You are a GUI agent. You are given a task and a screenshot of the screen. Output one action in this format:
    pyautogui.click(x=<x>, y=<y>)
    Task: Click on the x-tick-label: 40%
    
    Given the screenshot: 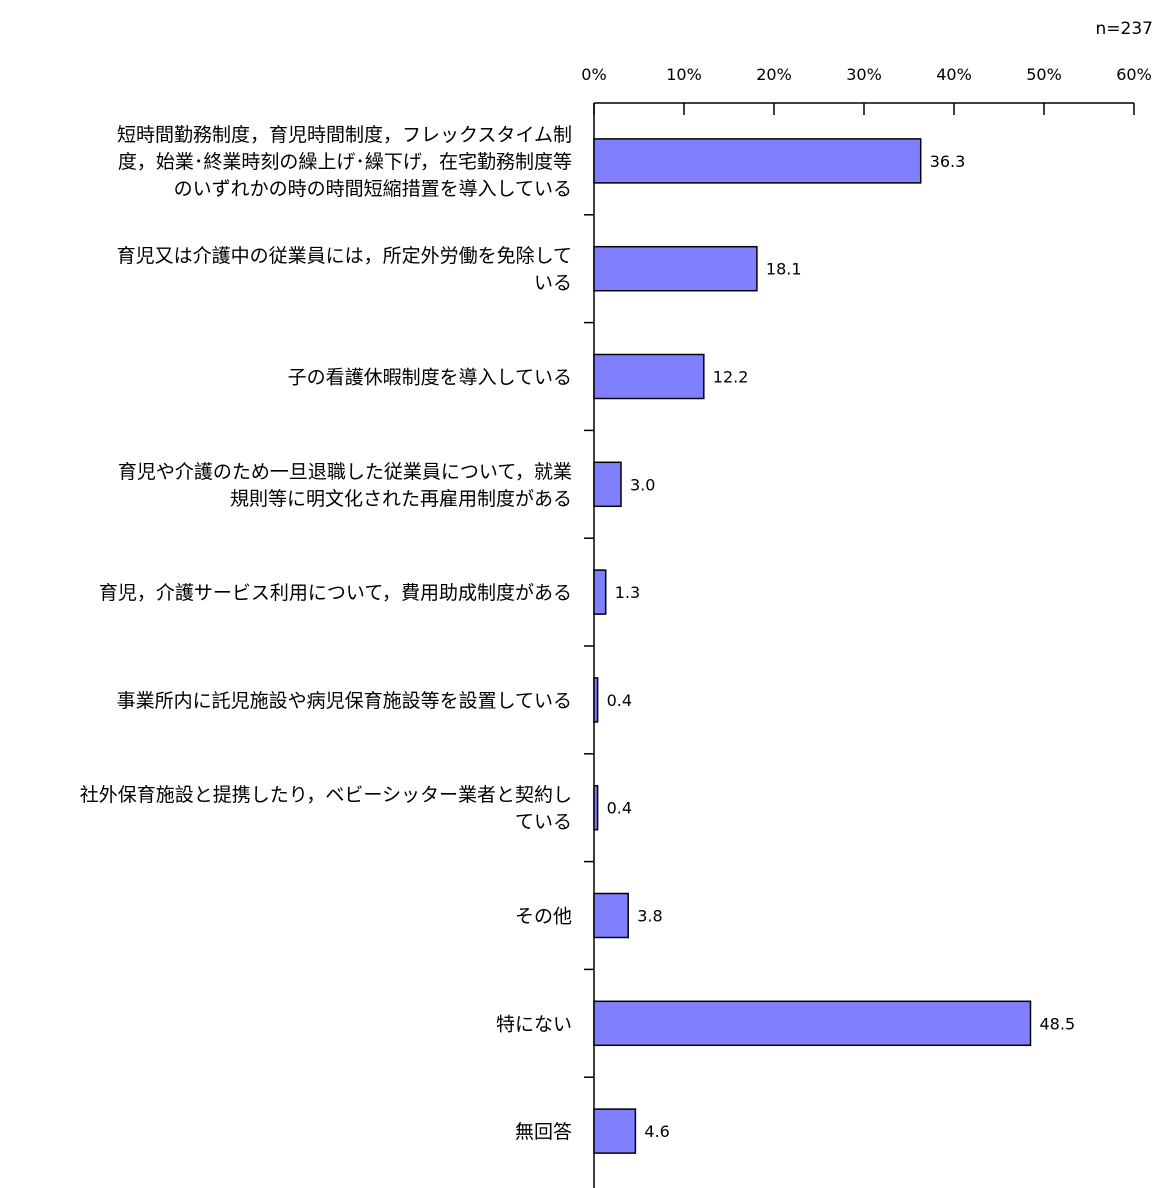 What is the action you would take?
    pyautogui.click(x=954, y=74)
    